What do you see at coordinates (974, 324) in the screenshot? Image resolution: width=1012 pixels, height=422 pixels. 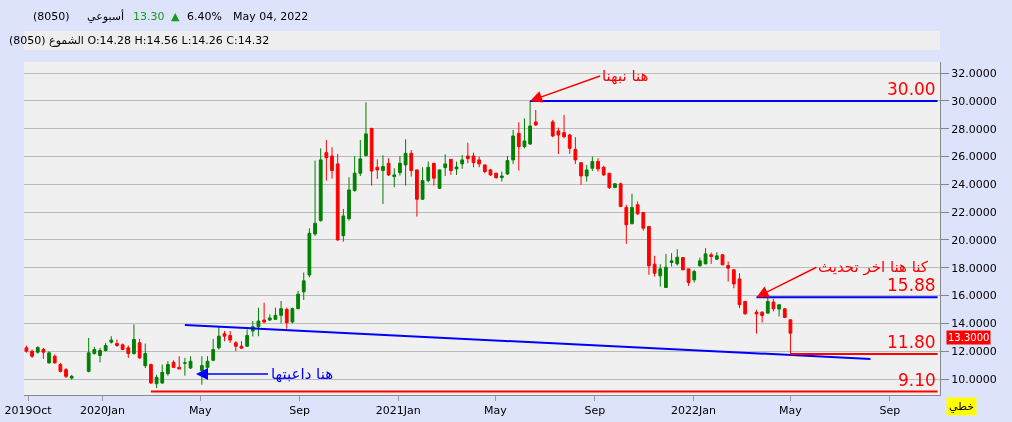 I see `y-tick-label: 14.0000` at bounding box center [974, 324].